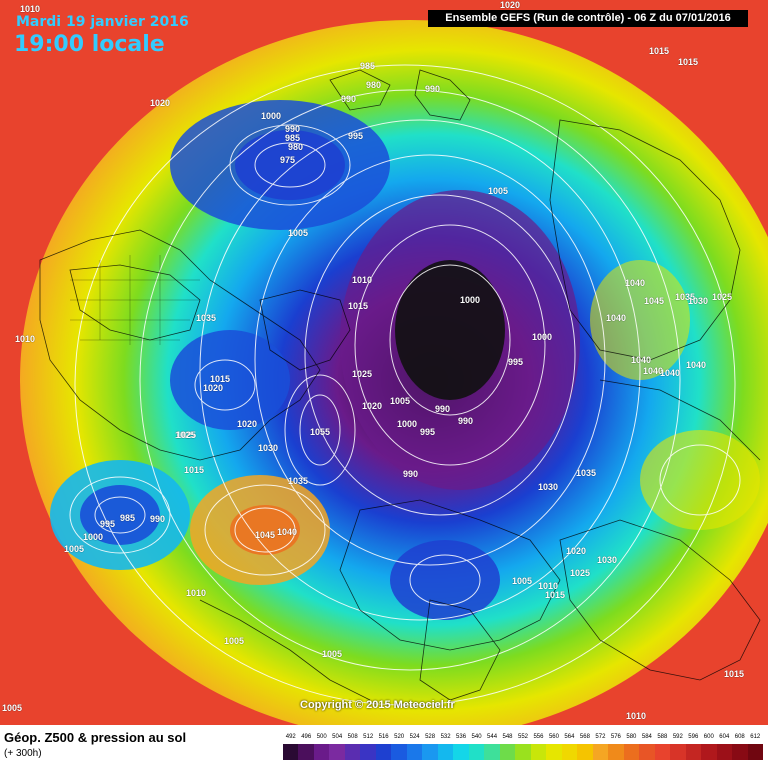 The height and width of the screenshot is (768, 768). Describe the element at coordinates (383, 737) in the screenshot. I see `legend-value: 516` at that location.